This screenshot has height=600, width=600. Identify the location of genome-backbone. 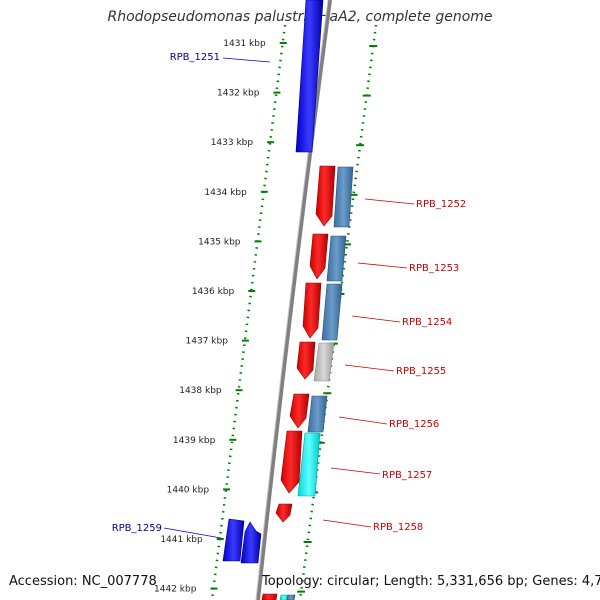
(294, 300).